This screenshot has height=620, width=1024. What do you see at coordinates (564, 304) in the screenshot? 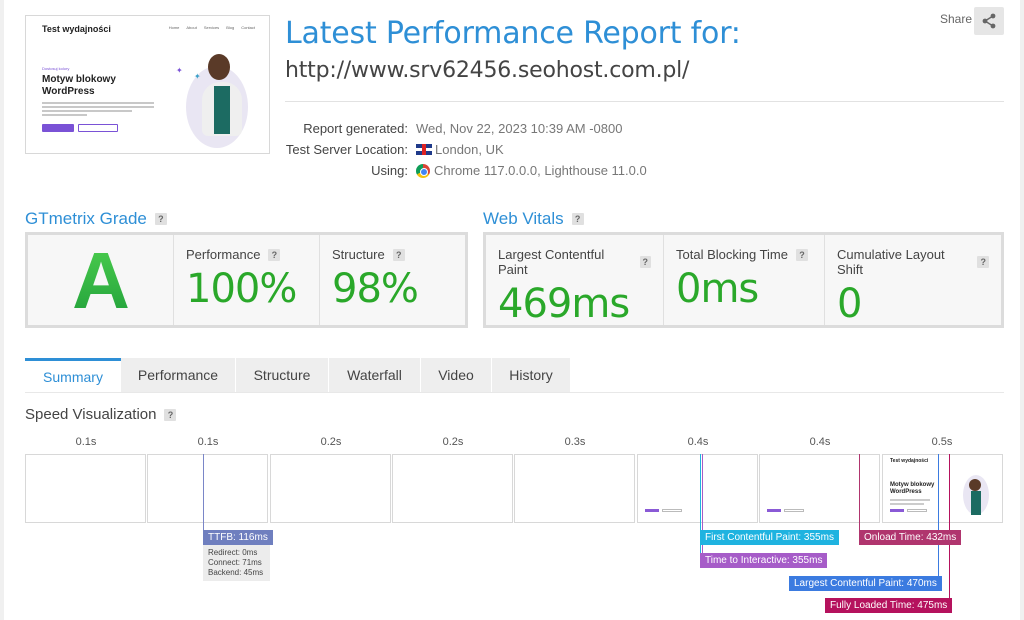
I see `vital-value: 469ms` at bounding box center [564, 304].